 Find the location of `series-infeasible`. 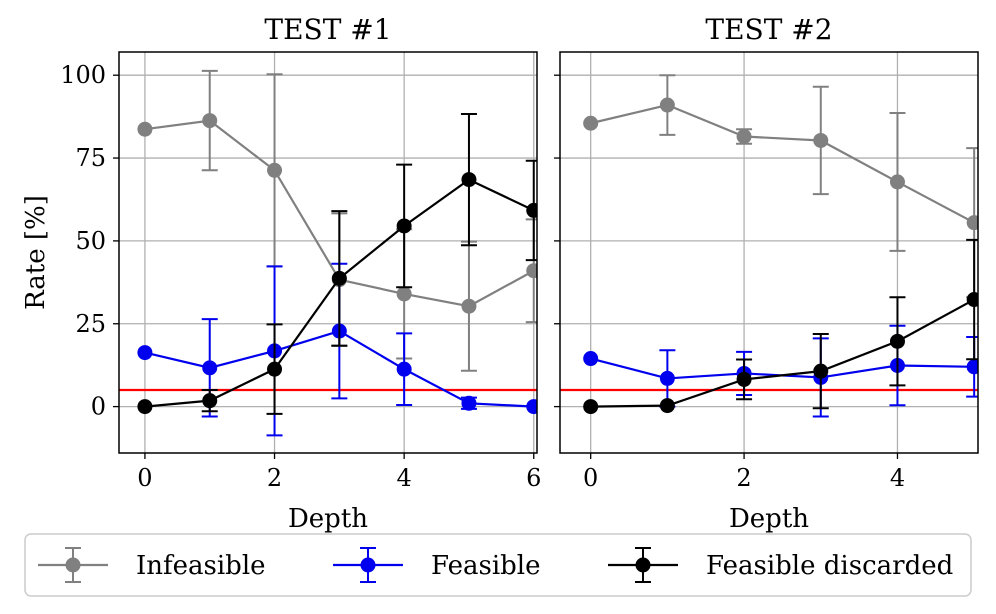

series-infeasible is located at coordinates (780, 186).